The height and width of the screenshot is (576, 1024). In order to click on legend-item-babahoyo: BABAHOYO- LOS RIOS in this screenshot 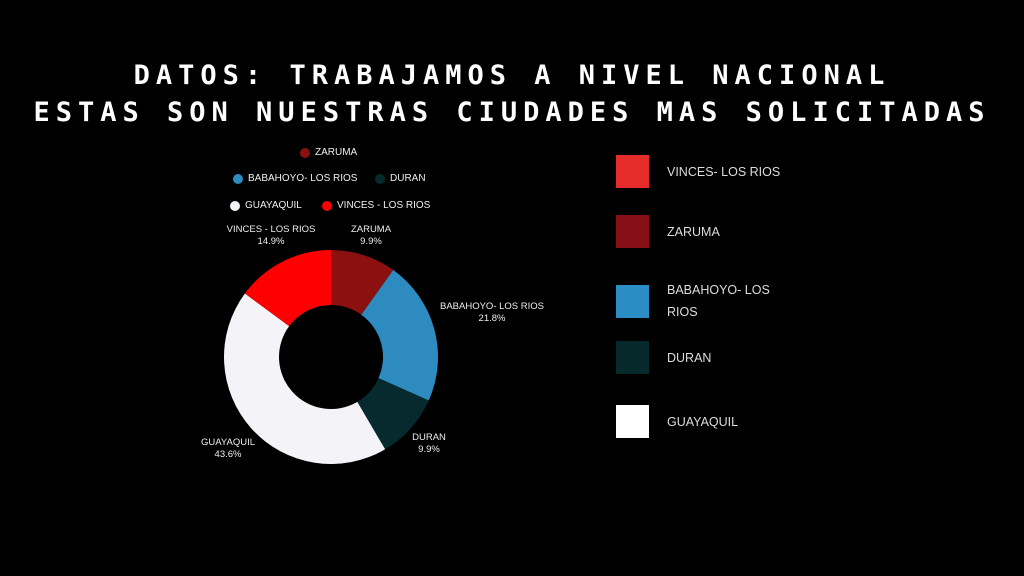, I will do `click(295, 178)`.